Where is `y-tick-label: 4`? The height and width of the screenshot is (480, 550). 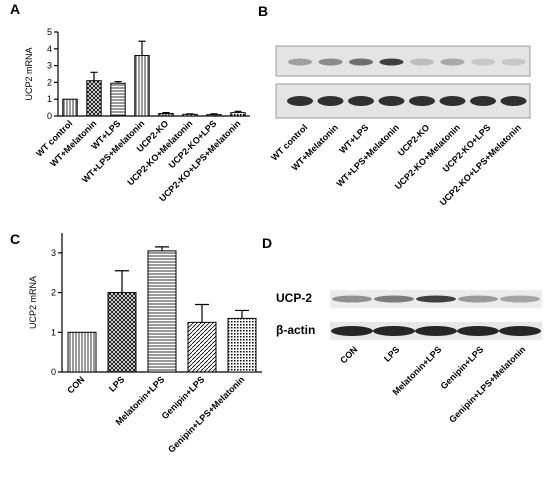
y-tick-label: 4 is located at coordinates (49, 49).